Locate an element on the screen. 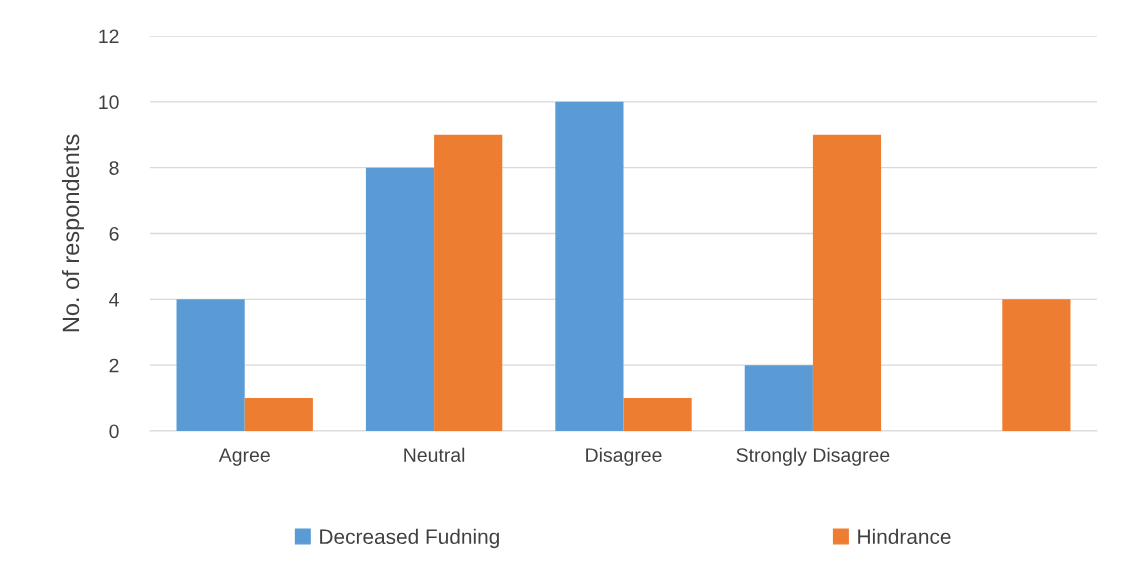  x-tick-label: Neutral is located at coordinates (434, 454).